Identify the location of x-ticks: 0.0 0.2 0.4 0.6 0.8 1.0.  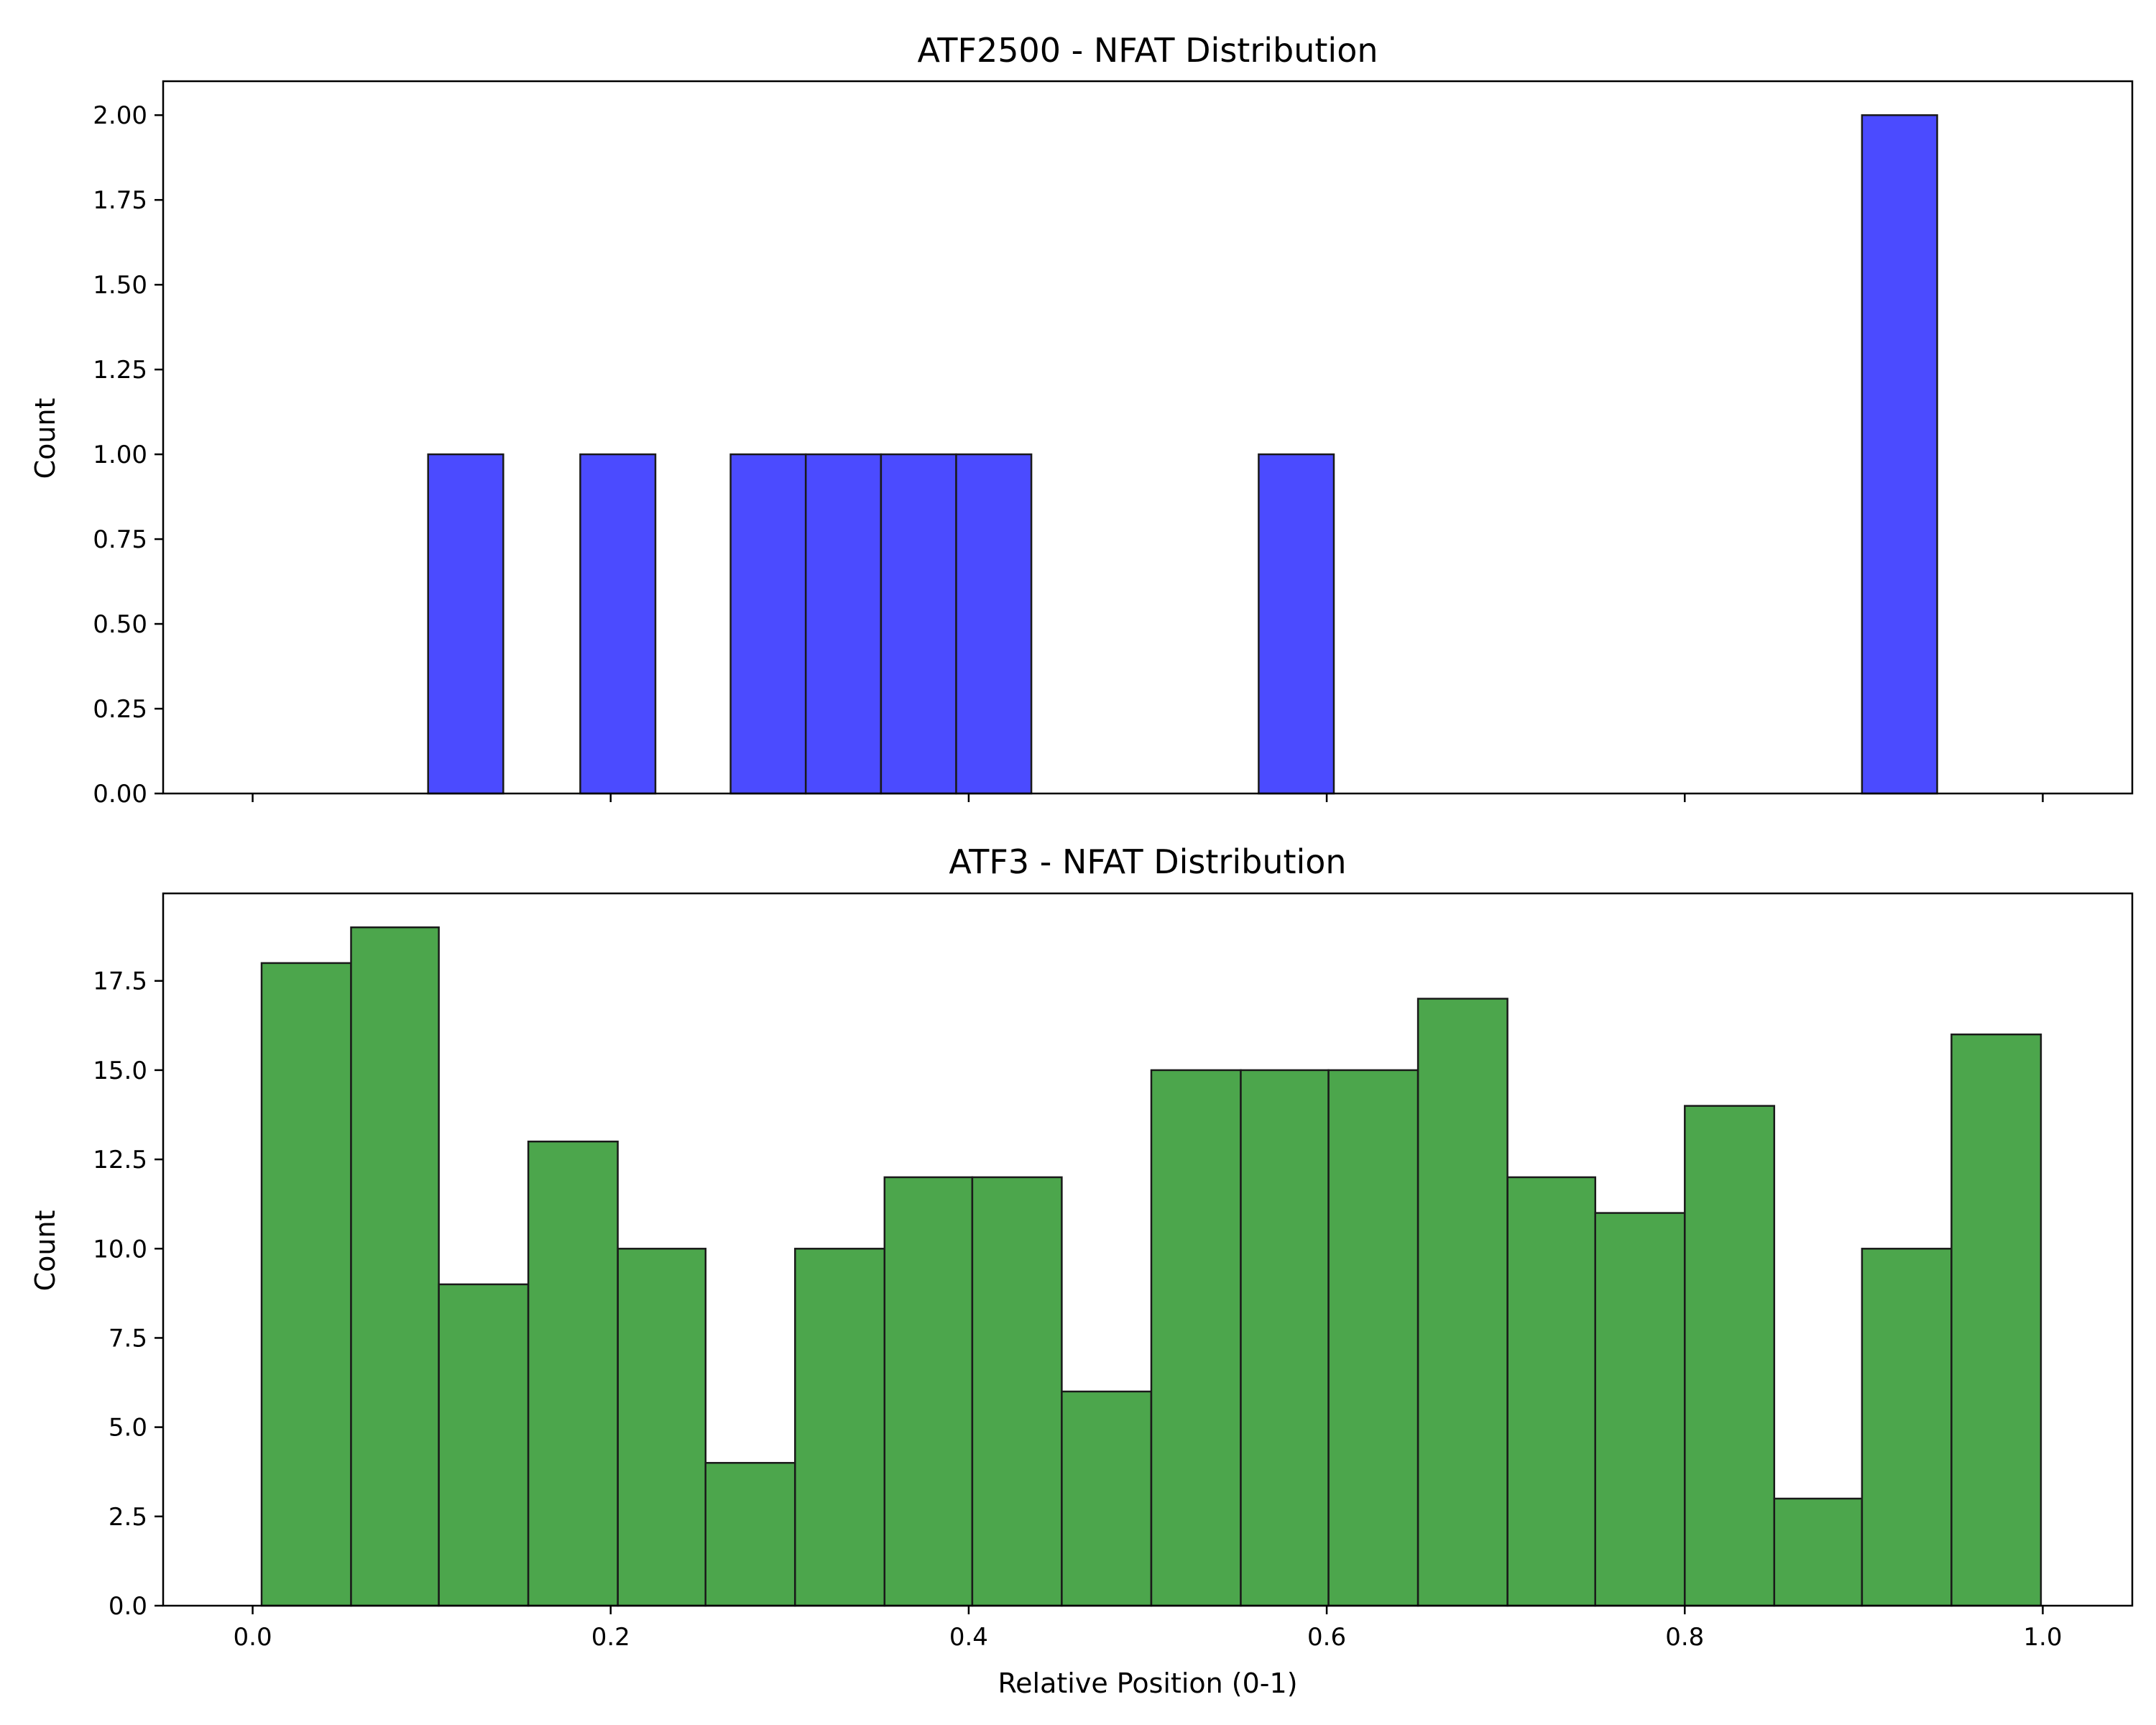
(1148, 1629).